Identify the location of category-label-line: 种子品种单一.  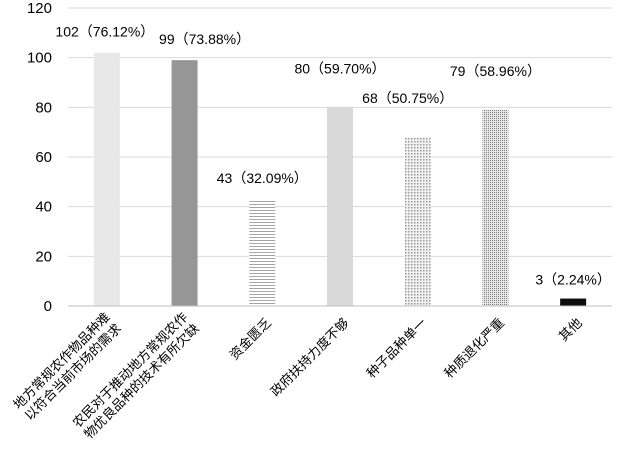
(397, 349).